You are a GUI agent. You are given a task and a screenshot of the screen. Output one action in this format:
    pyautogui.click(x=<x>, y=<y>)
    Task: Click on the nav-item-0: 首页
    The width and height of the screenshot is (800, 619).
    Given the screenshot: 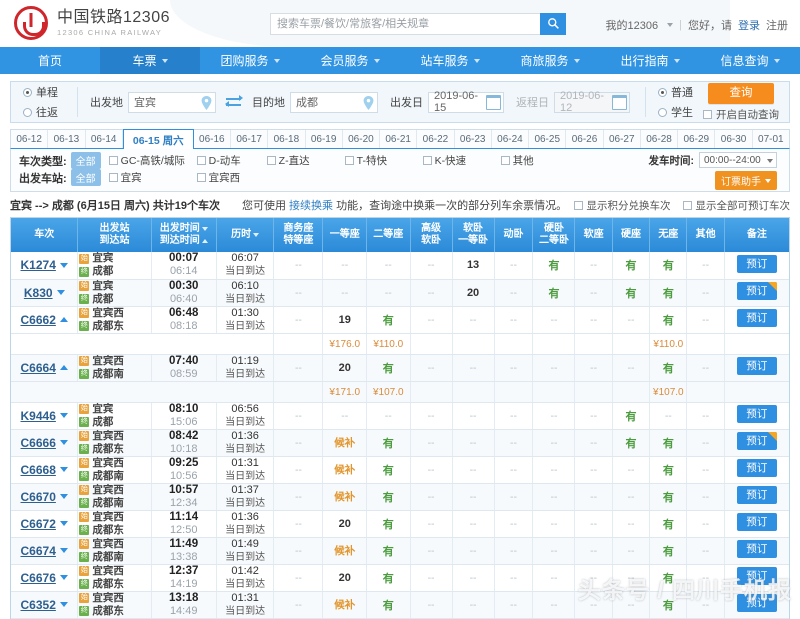 What is the action you would take?
    pyautogui.click(x=50, y=60)
    